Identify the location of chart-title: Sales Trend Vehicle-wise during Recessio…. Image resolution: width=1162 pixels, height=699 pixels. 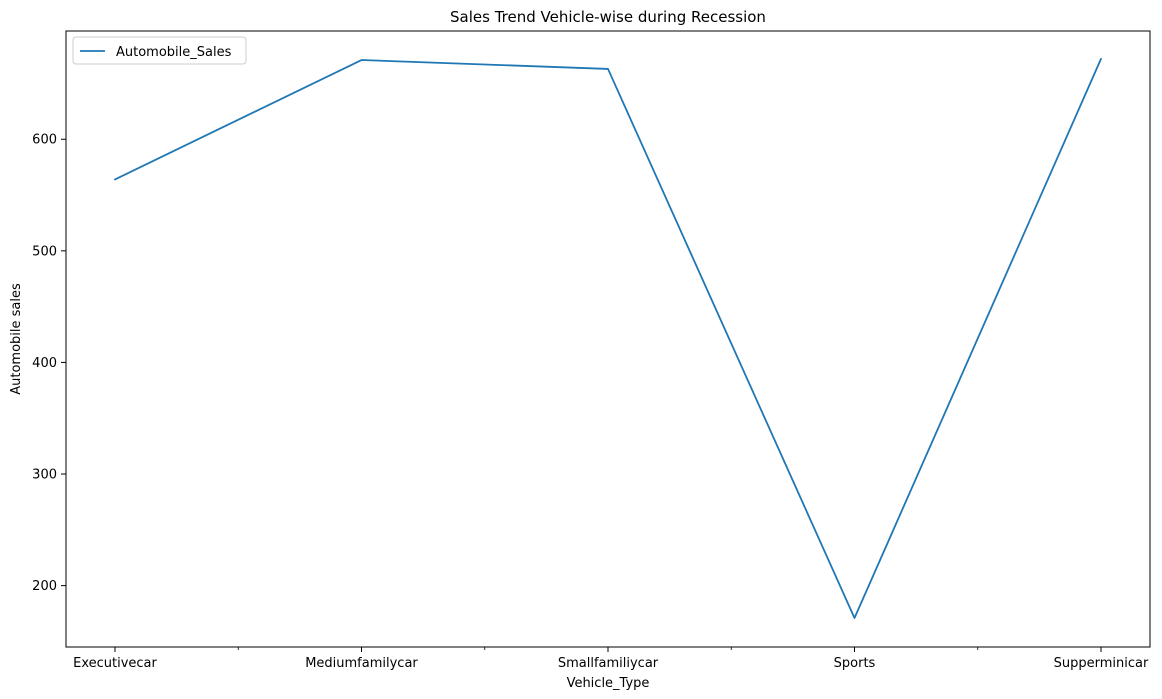
(608, 17).